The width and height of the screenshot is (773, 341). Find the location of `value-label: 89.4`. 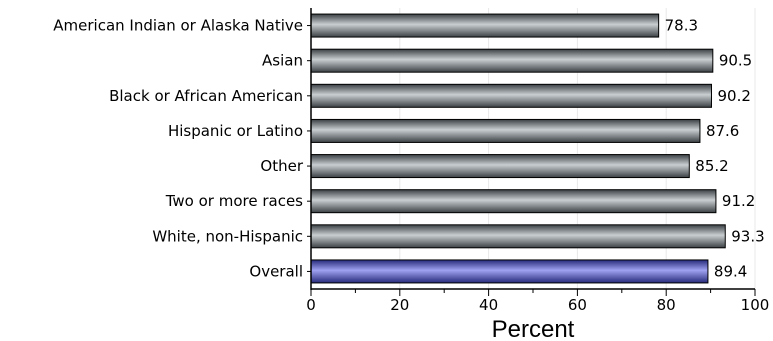

value-label: 89.4 is located at coordinates (730, 271).